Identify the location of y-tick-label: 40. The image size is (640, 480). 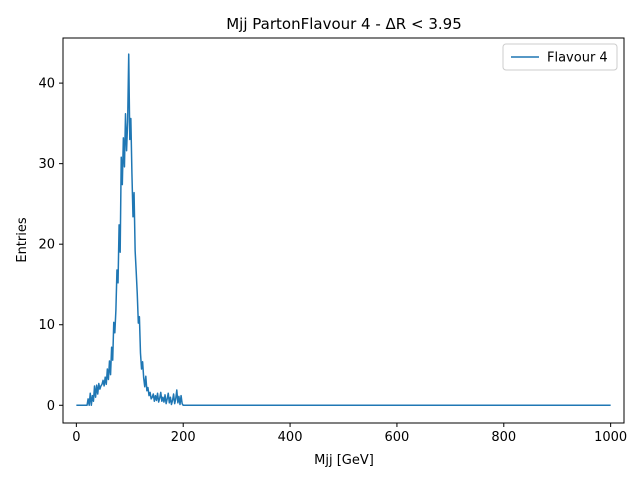
(46, 84).